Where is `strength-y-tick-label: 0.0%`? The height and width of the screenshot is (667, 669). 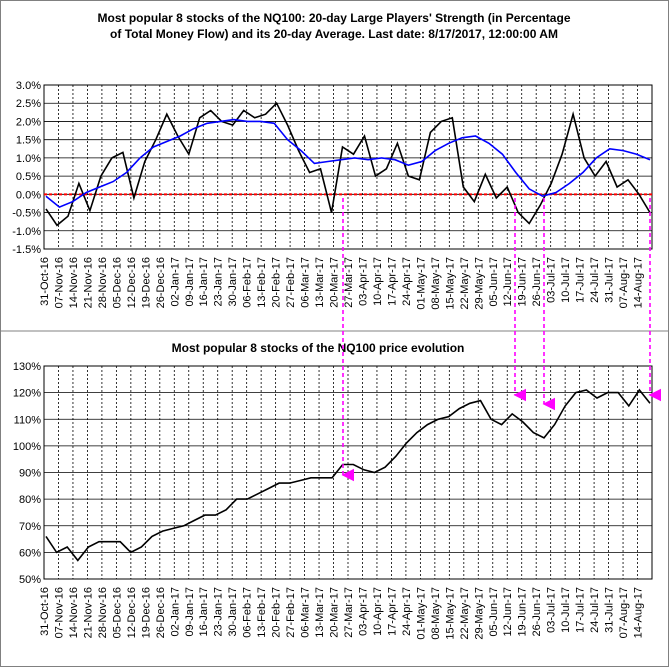 strength-y-tick-label: 0.0% is located at coordinates (28, 195).